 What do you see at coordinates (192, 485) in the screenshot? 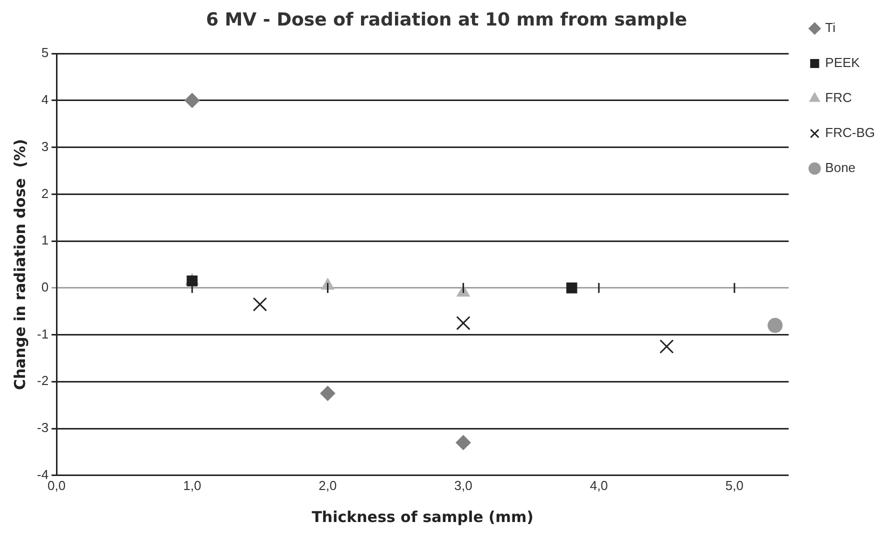
I see `x-tick-label: 1,0` at bounding box center [192, 485].